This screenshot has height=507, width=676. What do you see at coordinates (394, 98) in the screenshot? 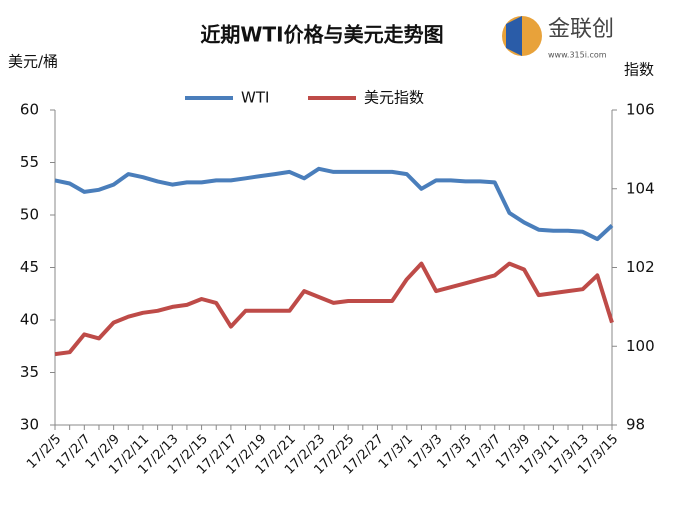
I see `legend-label: 美元指数` at bounding box center [394, 98].